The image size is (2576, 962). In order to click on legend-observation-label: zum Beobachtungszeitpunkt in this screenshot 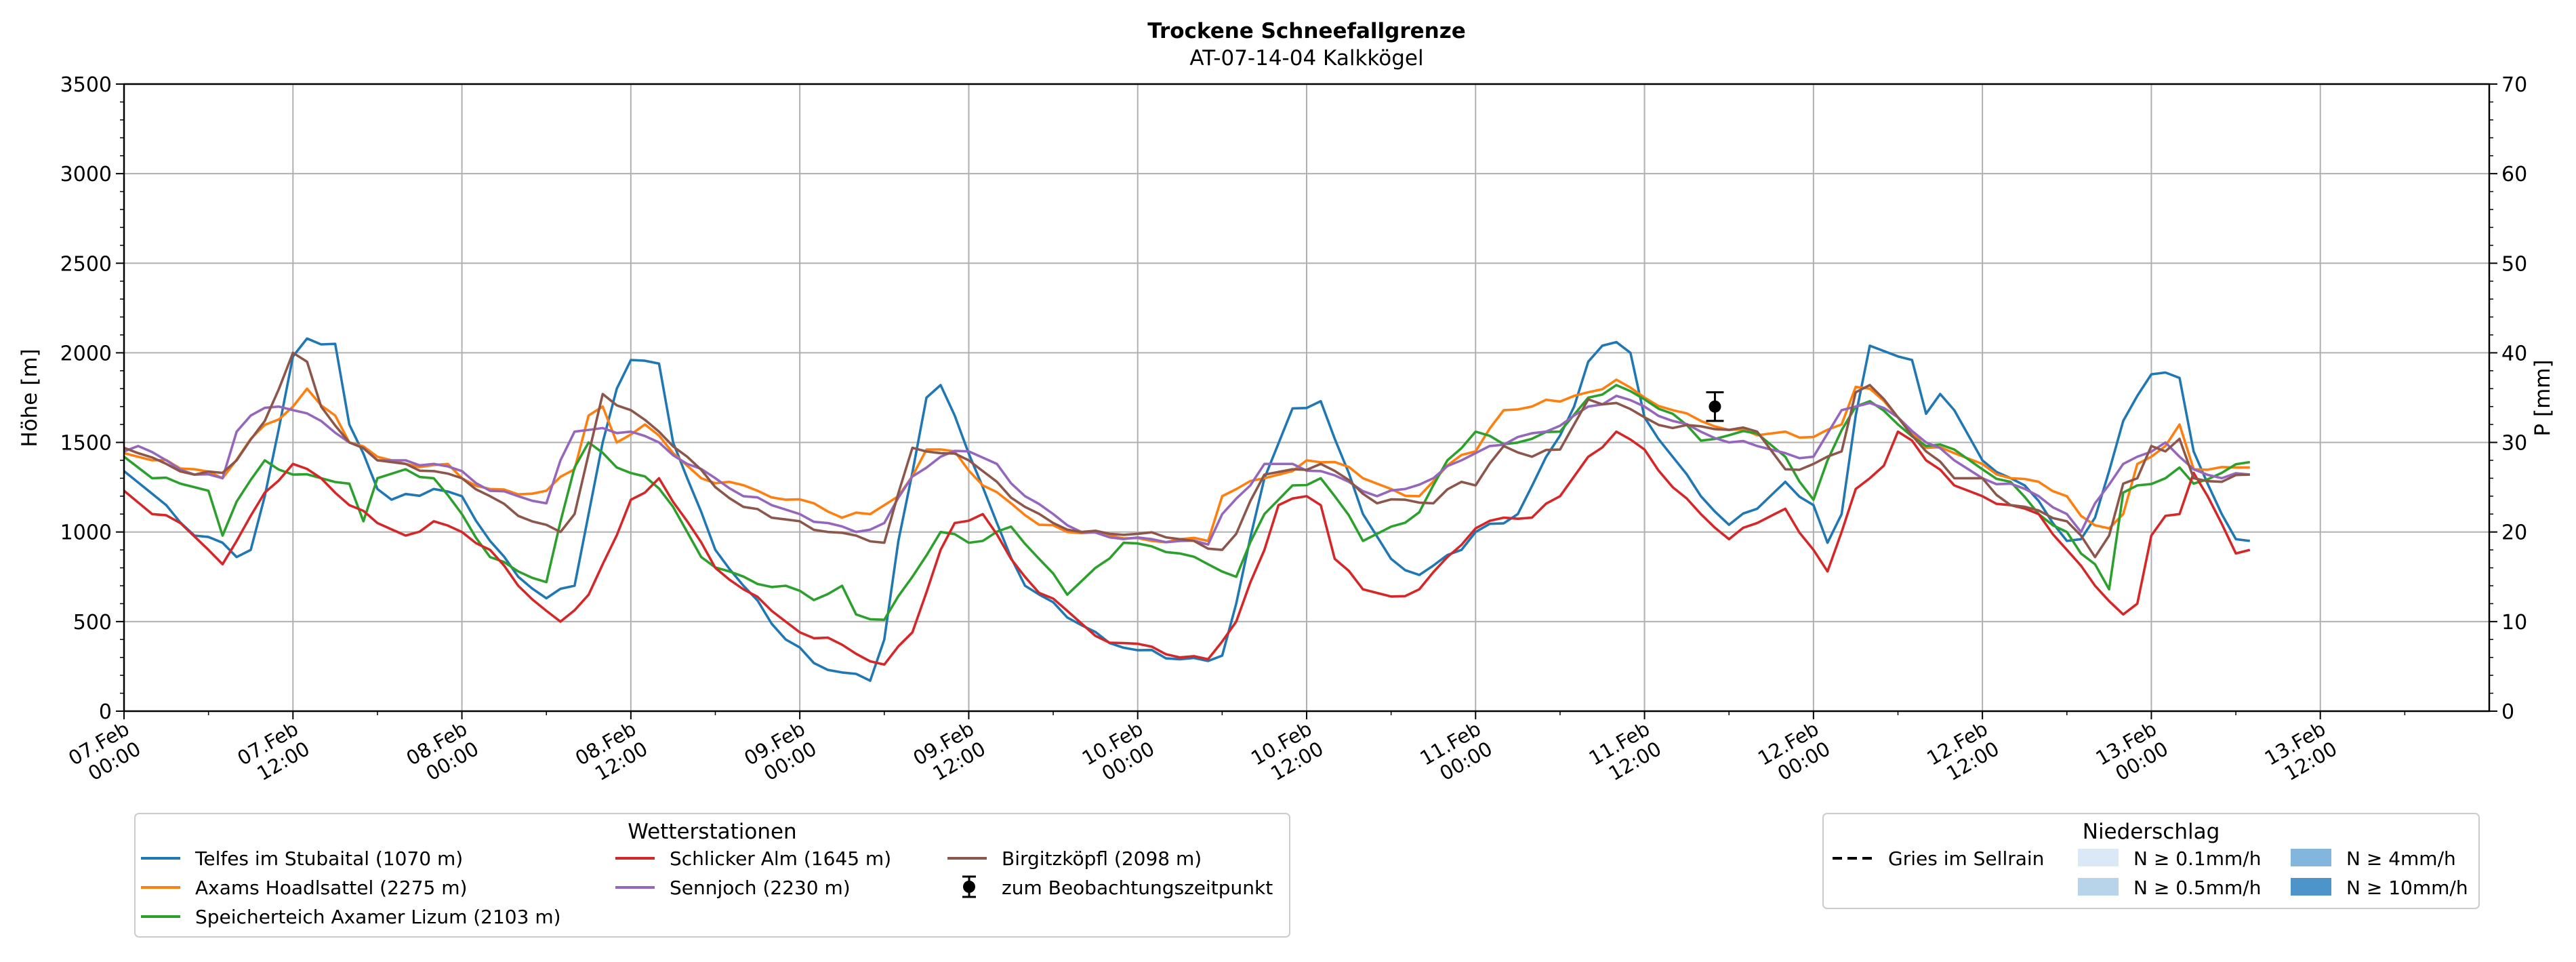, I will do `click(1138, 888)`.